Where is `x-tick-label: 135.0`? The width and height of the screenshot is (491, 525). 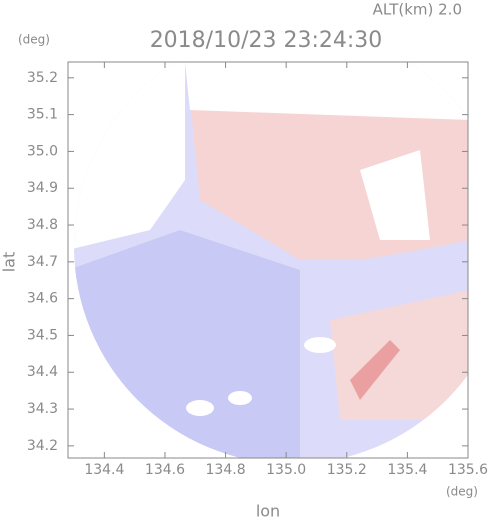
x-tick-label: 135.0 is located at coordinates (286, 470).